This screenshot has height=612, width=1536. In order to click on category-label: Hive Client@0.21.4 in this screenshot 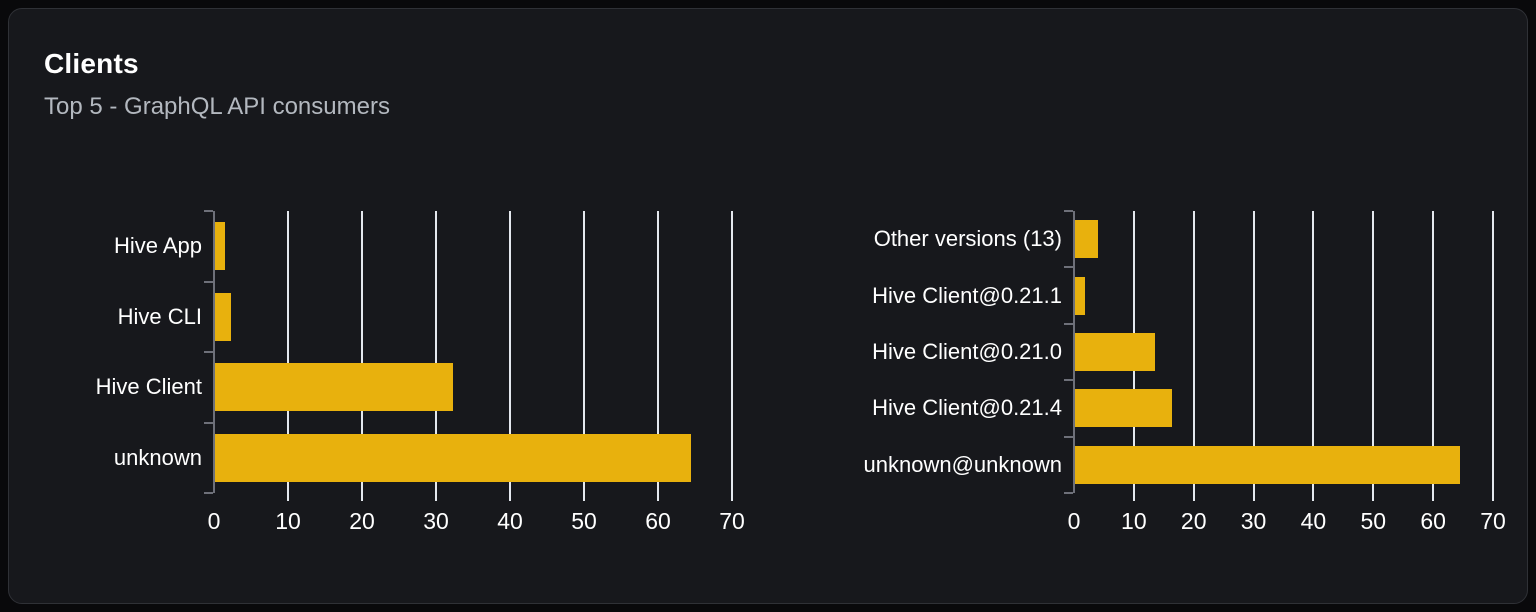, I will do `click(967, 408)`.